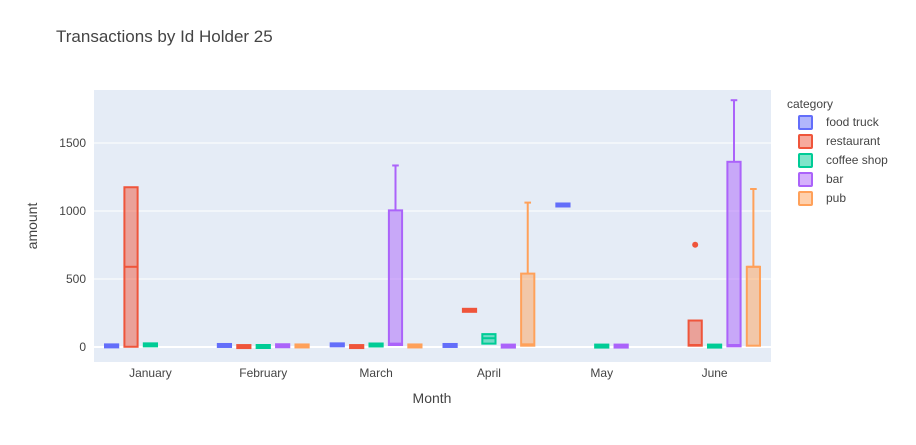 This screenshot has height=445, width=916. I want to click on box-bar-may, so click(621, 346).